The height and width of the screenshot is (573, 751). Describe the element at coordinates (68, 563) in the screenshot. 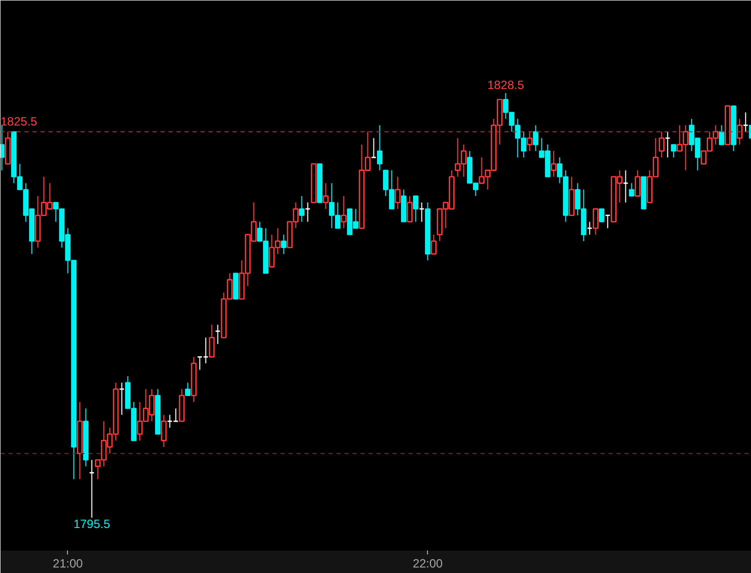

I see `x-tick-label: 21:00` at that location.